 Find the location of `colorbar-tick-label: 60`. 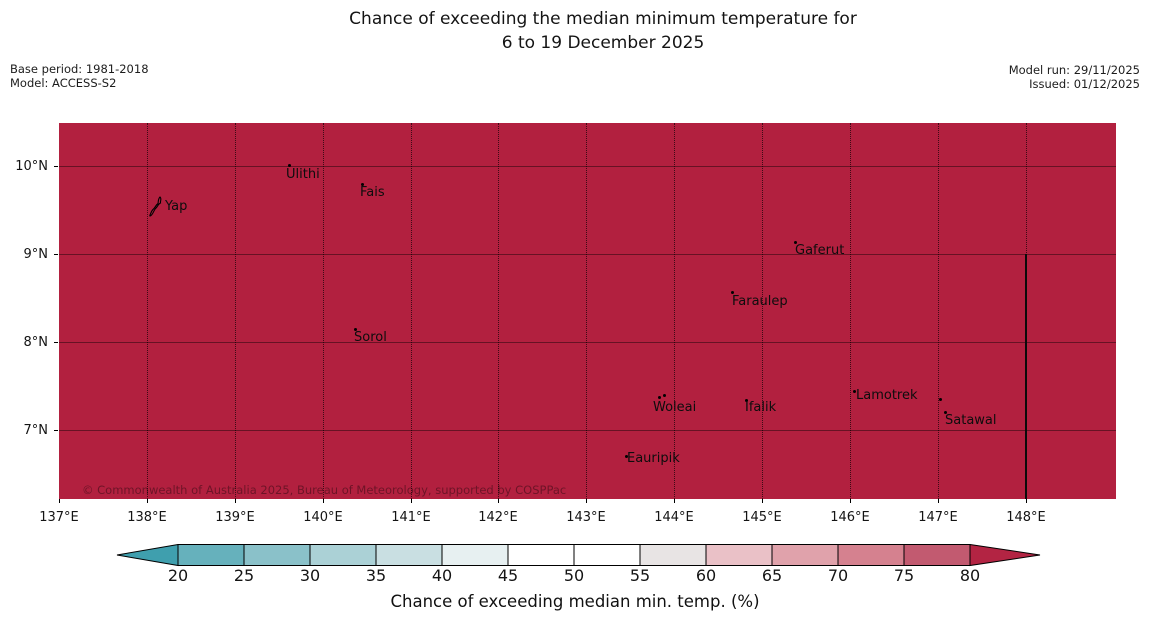

colorbar-tick-label: 60 is located at coordinates (706, 575).